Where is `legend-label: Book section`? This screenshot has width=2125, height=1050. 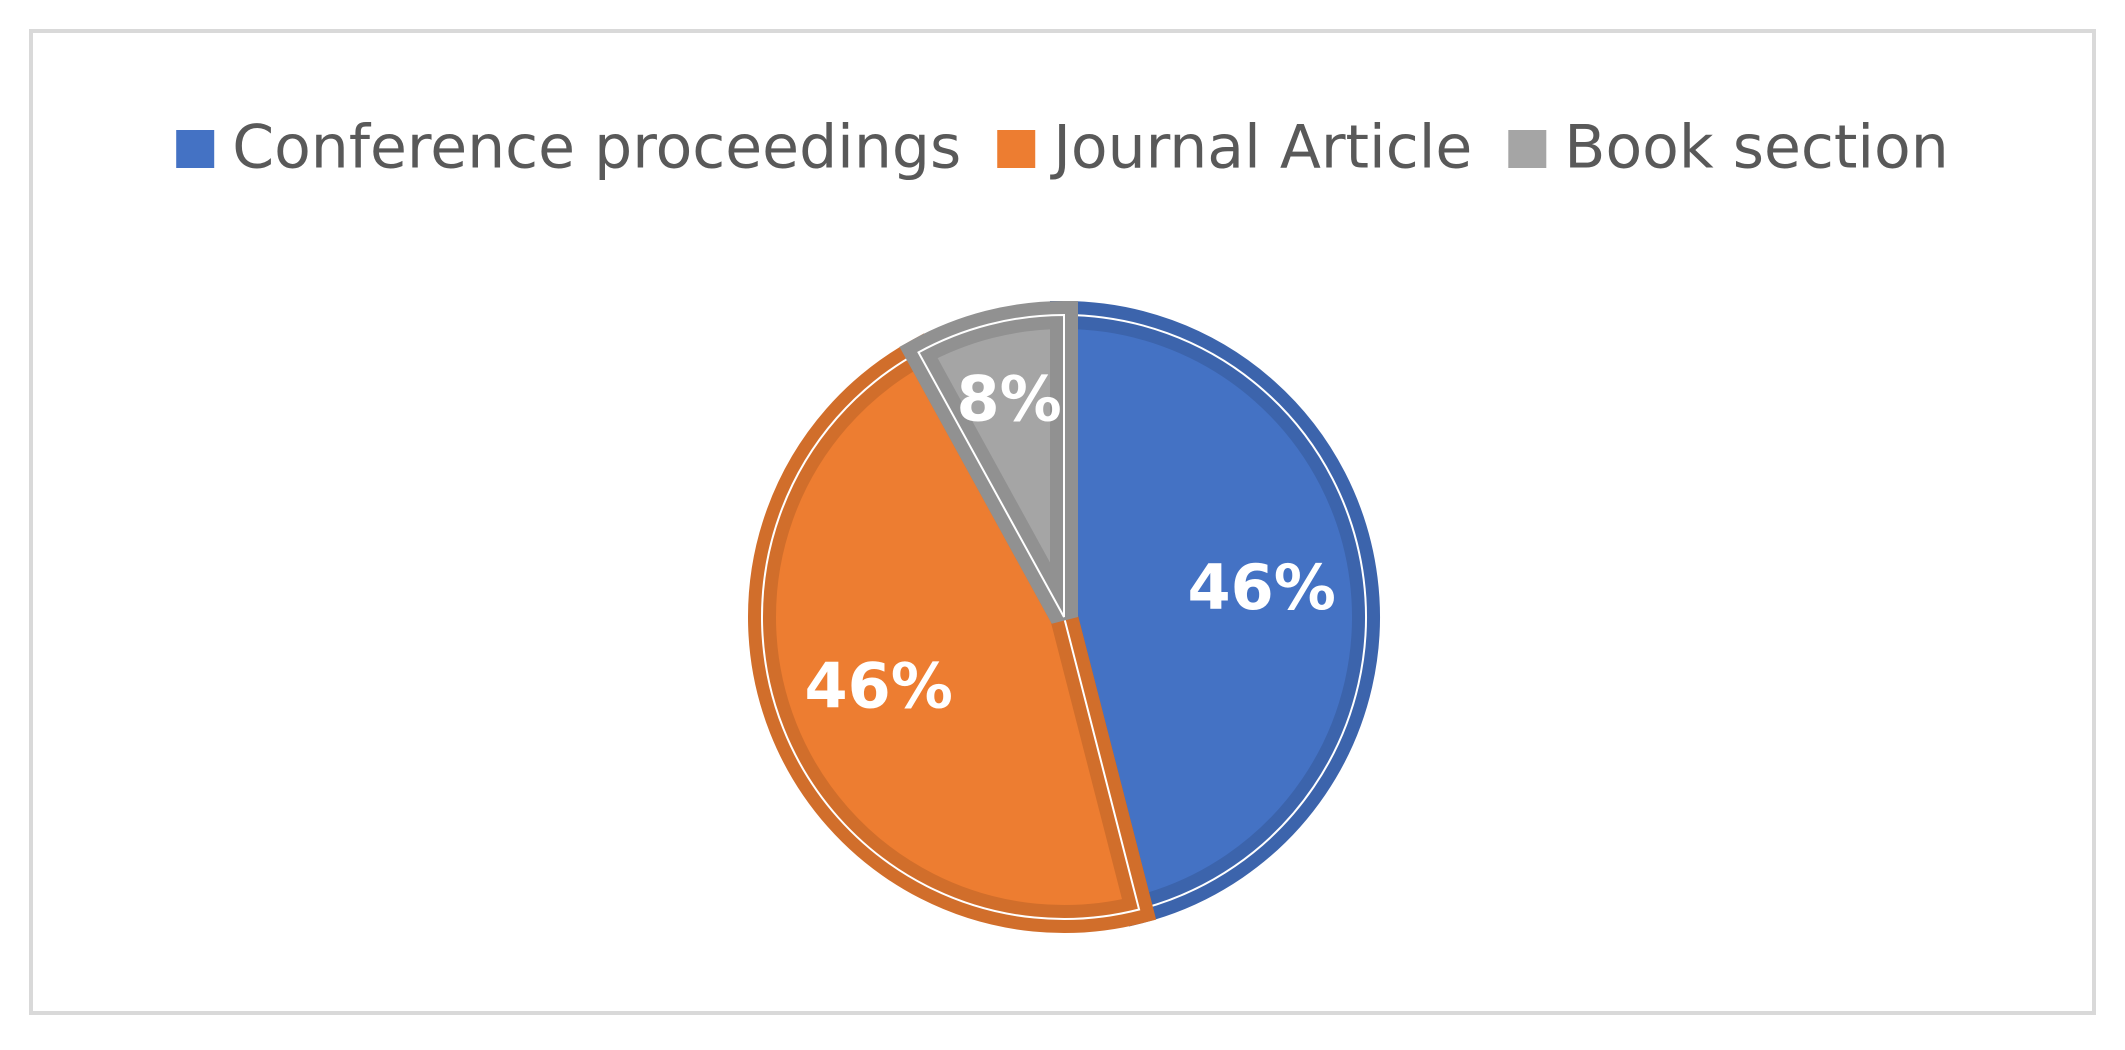
legend-label: Book section is located at coordinates (1756, 148).